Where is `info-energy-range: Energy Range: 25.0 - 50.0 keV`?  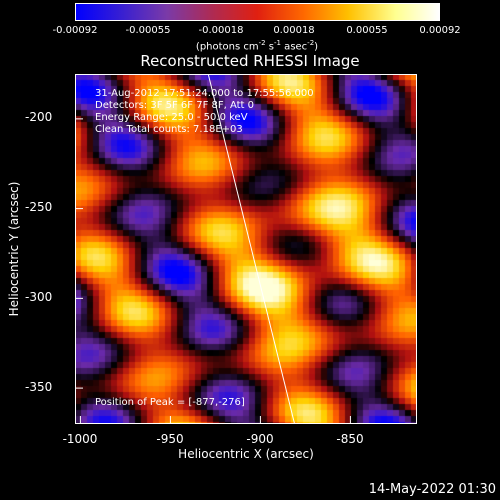
info-energy-range: Energy Range: 25.0 - 50.0 keV is located at coordinates (171, 117).